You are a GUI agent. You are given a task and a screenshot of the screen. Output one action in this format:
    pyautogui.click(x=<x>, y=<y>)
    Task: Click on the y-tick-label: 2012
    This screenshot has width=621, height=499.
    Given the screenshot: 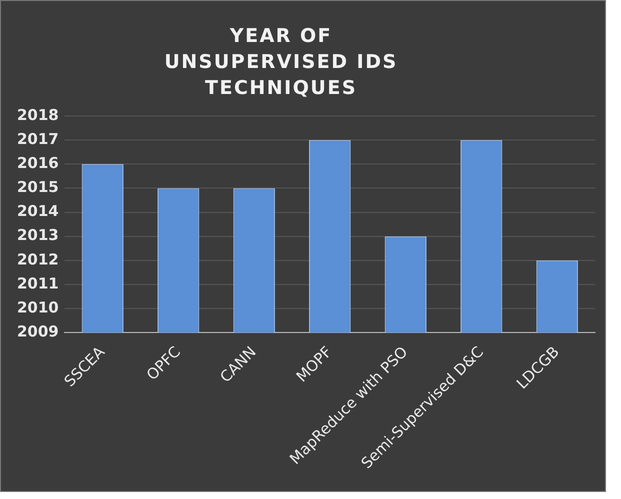 What is the action you would take?
    pyautogui.click(x=38, y=259)
    